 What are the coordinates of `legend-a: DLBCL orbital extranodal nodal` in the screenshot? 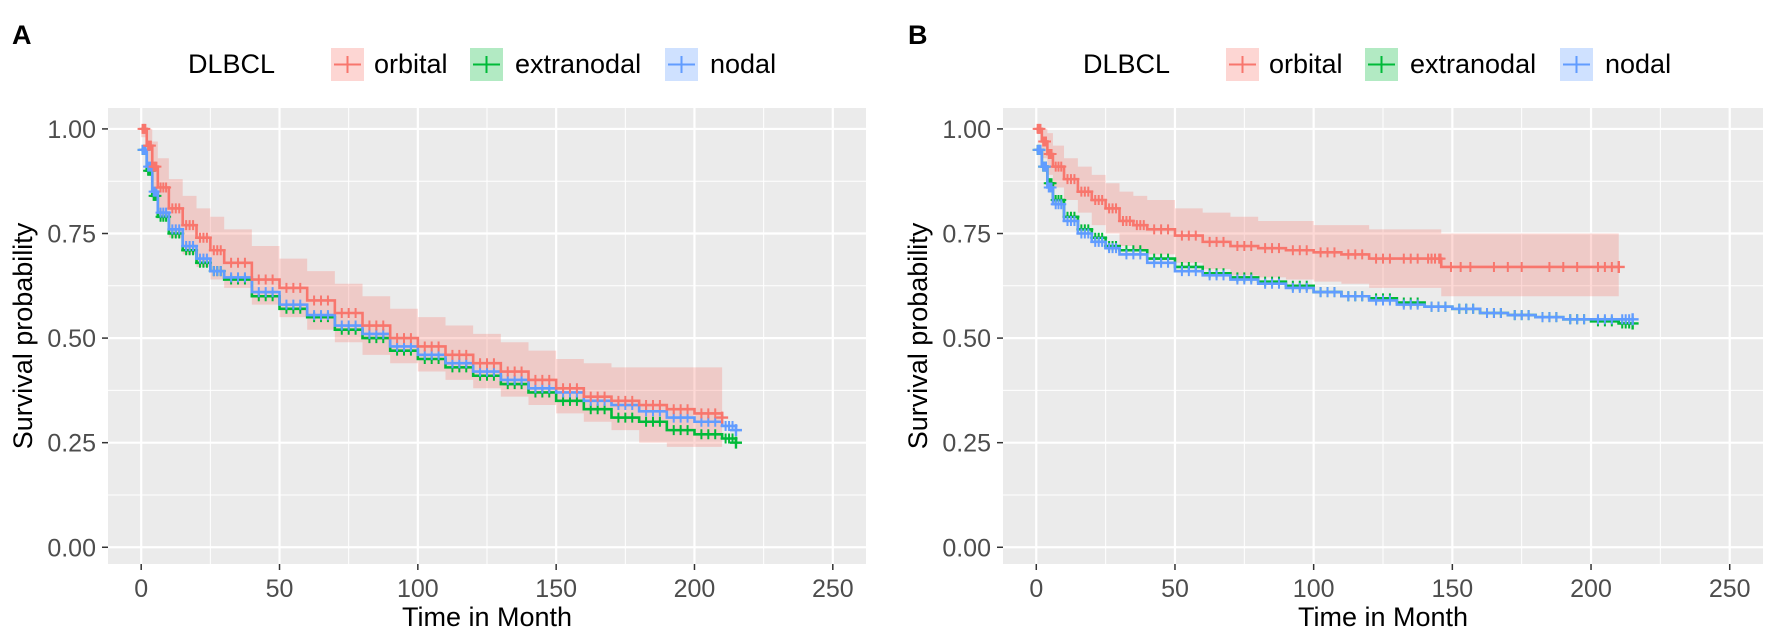 It's located at (482, 64).